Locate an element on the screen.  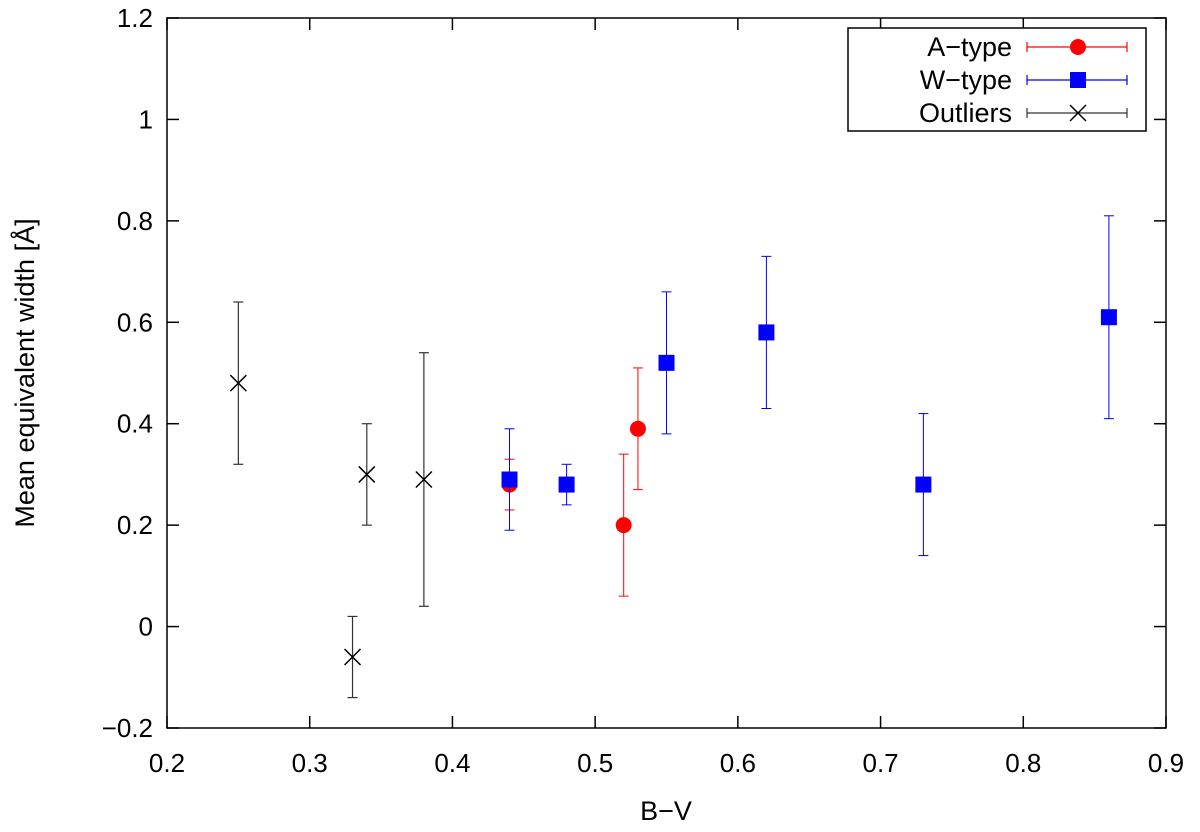
y-tick-label: 1 is located at coordinates (146, 119).